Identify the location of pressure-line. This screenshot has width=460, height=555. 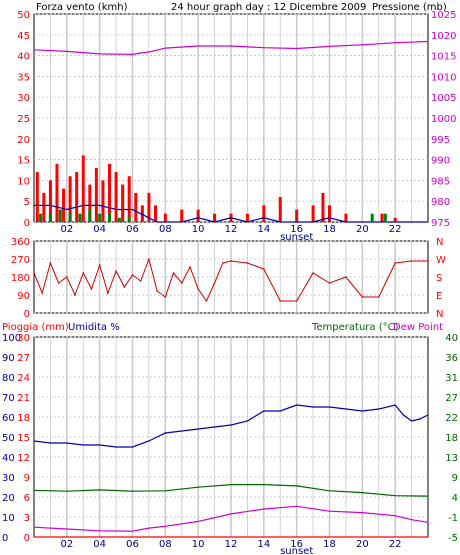
(231, 48).